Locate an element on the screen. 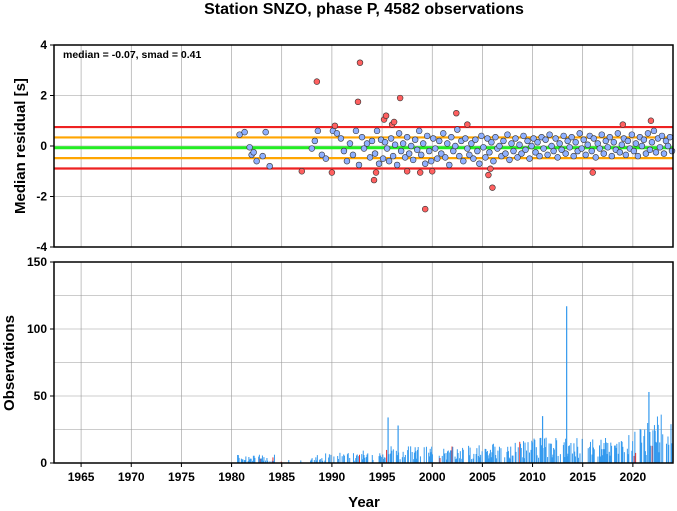 The image size is (677, 511). x-tick-label: 2020 is located at coordinates (633, 477).